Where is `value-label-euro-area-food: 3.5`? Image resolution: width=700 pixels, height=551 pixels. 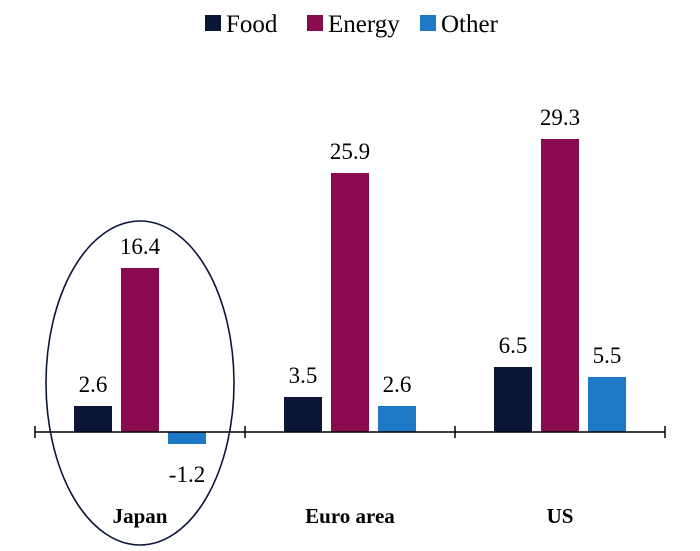
value-label-euro-area-food: 3.5 is located at coordinates (303, 375).